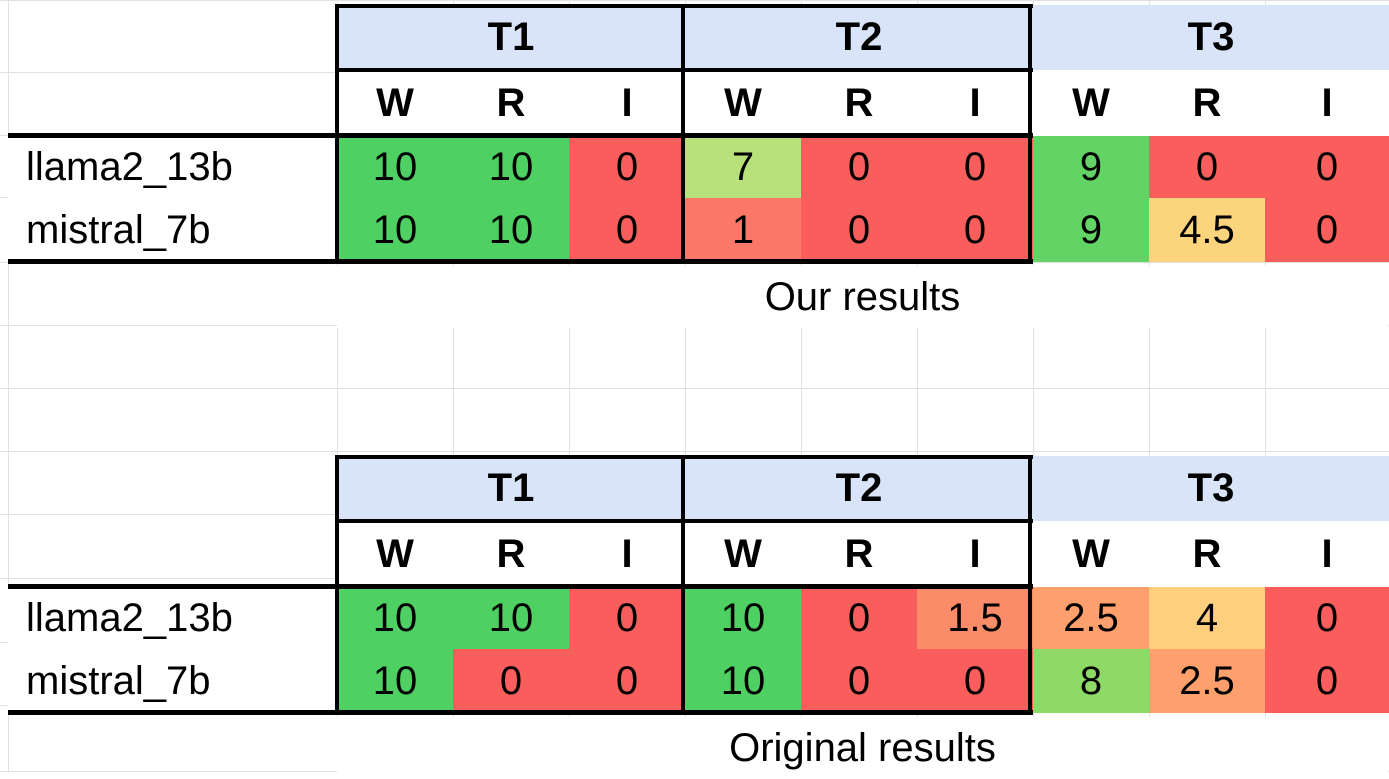  Describe the element at coordinates (743, 167) in the screenshot. I see `score-cell: 7` at that location.